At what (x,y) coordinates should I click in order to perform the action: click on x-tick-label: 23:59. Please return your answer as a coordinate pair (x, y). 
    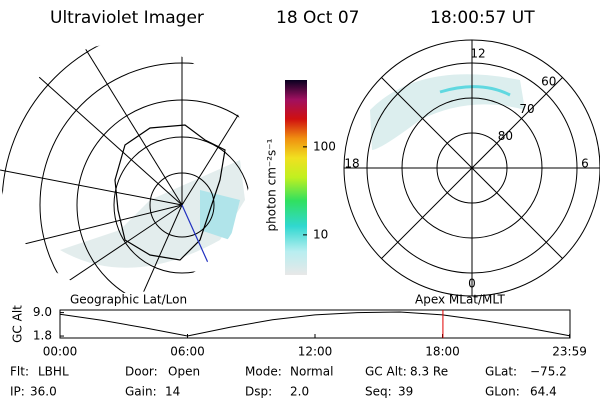
    Looking at the image, I should click on (569, 352).